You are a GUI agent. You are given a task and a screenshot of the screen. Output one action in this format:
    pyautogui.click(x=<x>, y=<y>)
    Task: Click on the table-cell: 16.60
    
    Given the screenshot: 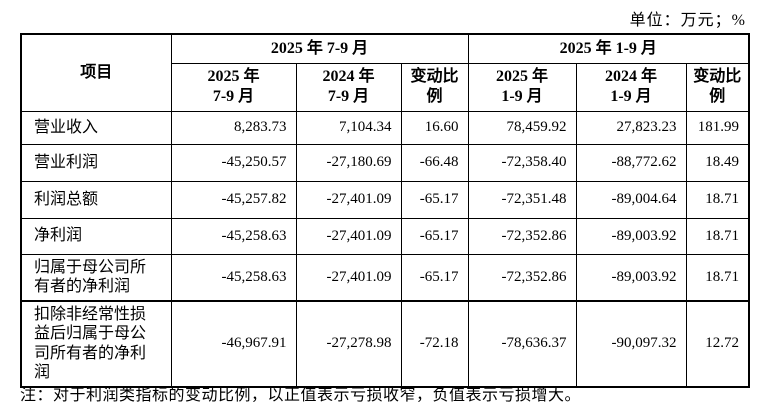 What is the action you would take?
    pyautogui.click(x=434, y=127)
    